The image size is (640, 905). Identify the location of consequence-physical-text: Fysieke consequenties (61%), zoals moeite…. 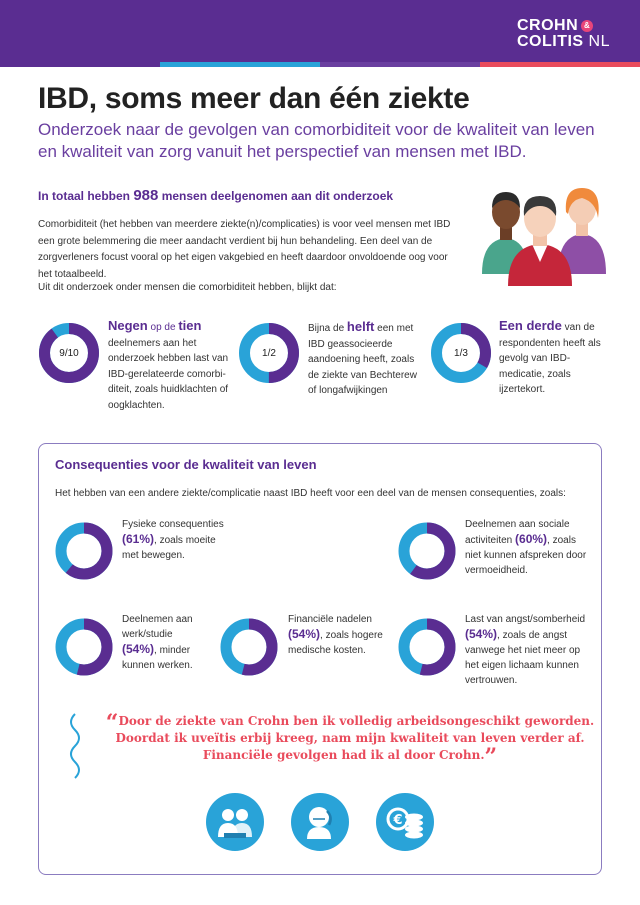
(173, 540).